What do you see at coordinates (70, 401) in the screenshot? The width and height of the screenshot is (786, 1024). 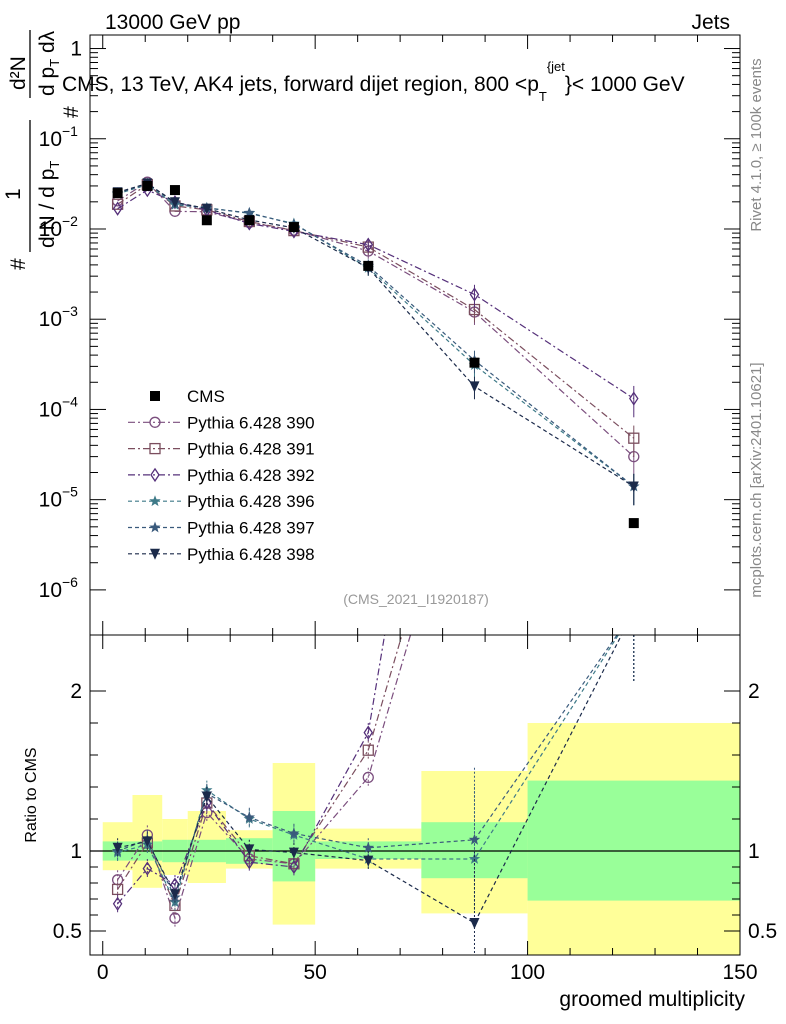 I see `y-tick-exp-4: −4` at bounding box center [70, 401].